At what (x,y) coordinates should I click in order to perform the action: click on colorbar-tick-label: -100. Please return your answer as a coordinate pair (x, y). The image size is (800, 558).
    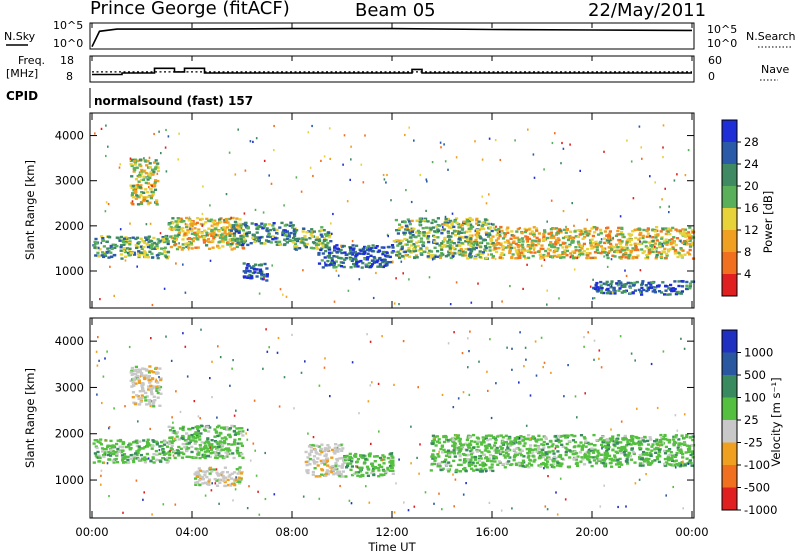
    Looking at the image, I should click on (757, 465).